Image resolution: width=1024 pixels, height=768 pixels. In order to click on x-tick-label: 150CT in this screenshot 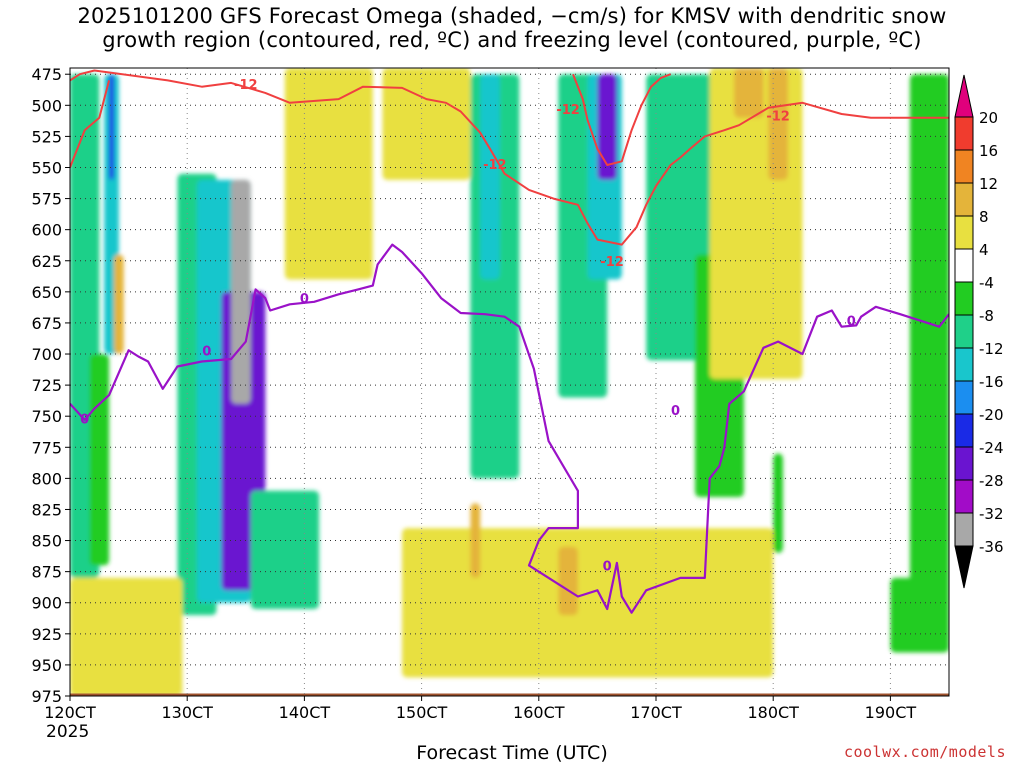, I will do `click(422, 712)`.